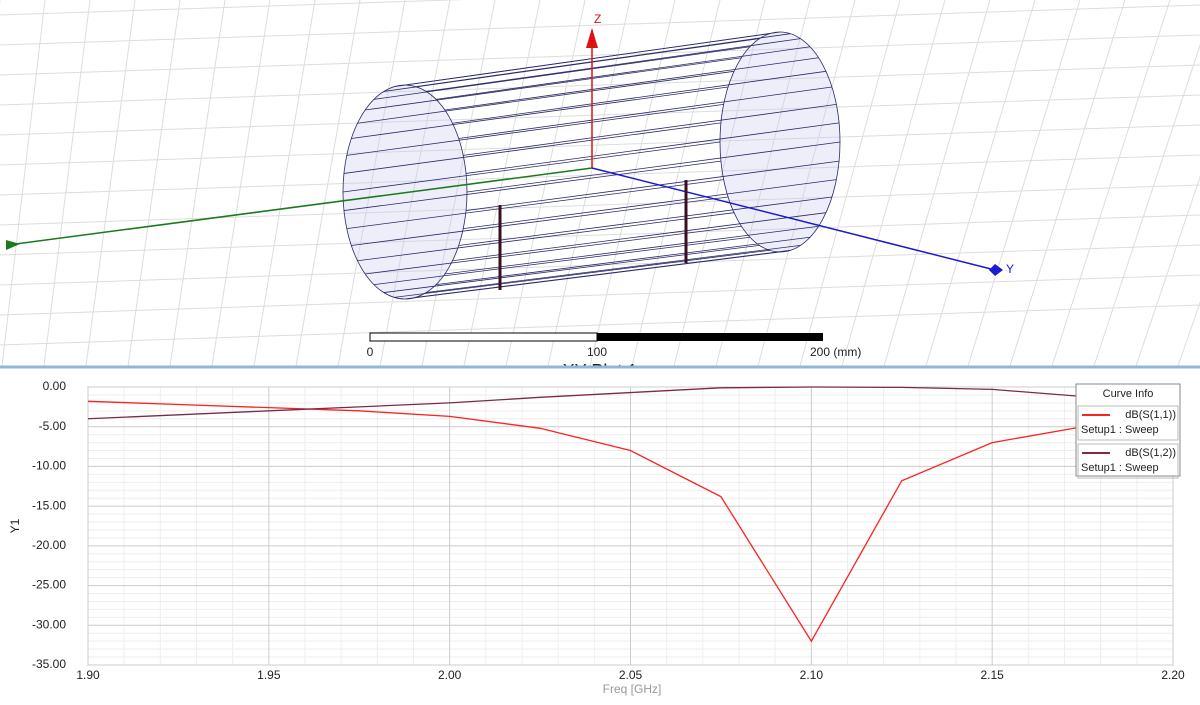 The image size is (1200, 705). I want to click on x-axis-3d, so click(300, 206).